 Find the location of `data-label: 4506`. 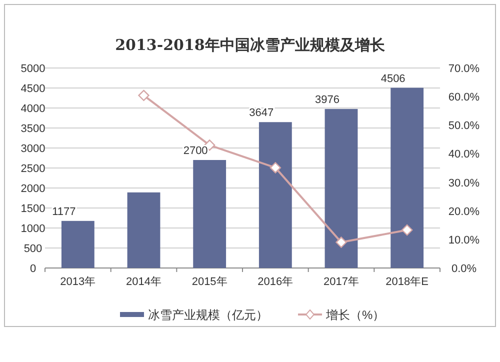

data-label: 4506 is located at coordinates (393, 78).